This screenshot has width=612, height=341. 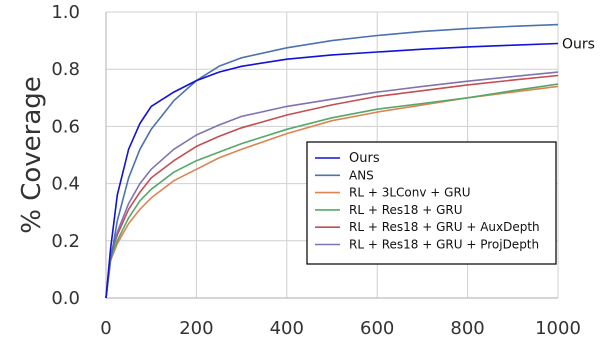 I want to click on x-tick-label: 200, so click(x=196, y=328).